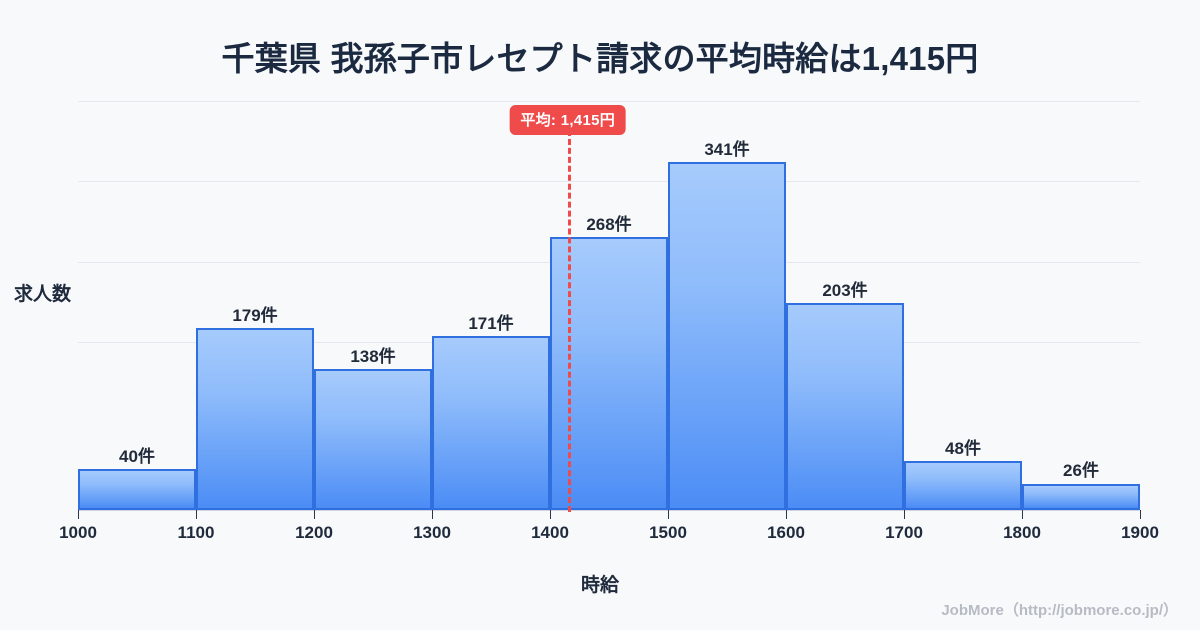 The height and width of the screenshot is (630, 1200). Describe the element at coordinates (78, 532) in the screenshot. I see `x-axis-tick-label: 1000` at that location.